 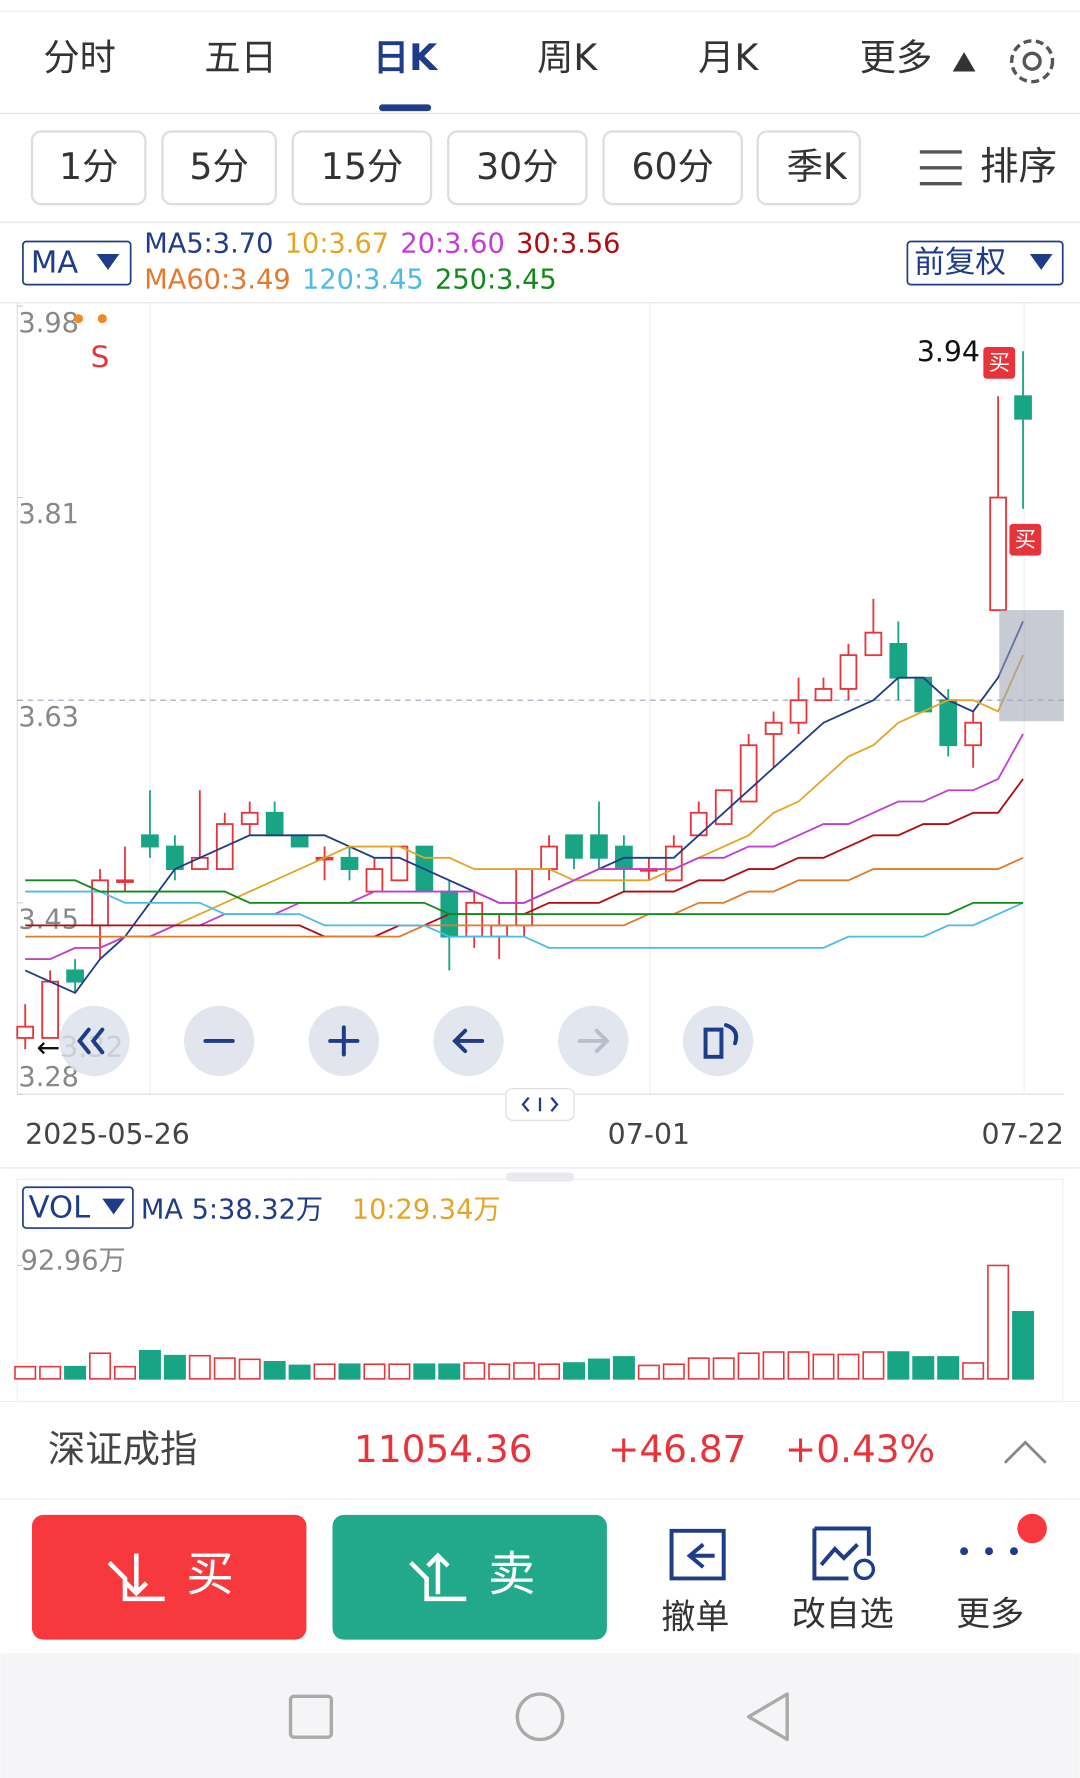 I want to click on tab-bar: 分时 五日 日K 周K 月K 更多, so click(x=540, y=62).